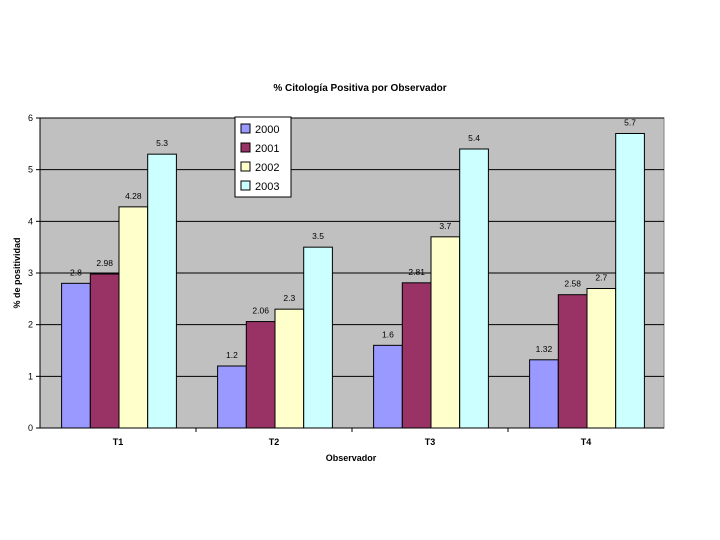 Image resolution: width=720 pixels, height=540 pixels. Describe the element at coordinates (445, 332) in the screenshot. I see `bar-2002-T3` at that location.